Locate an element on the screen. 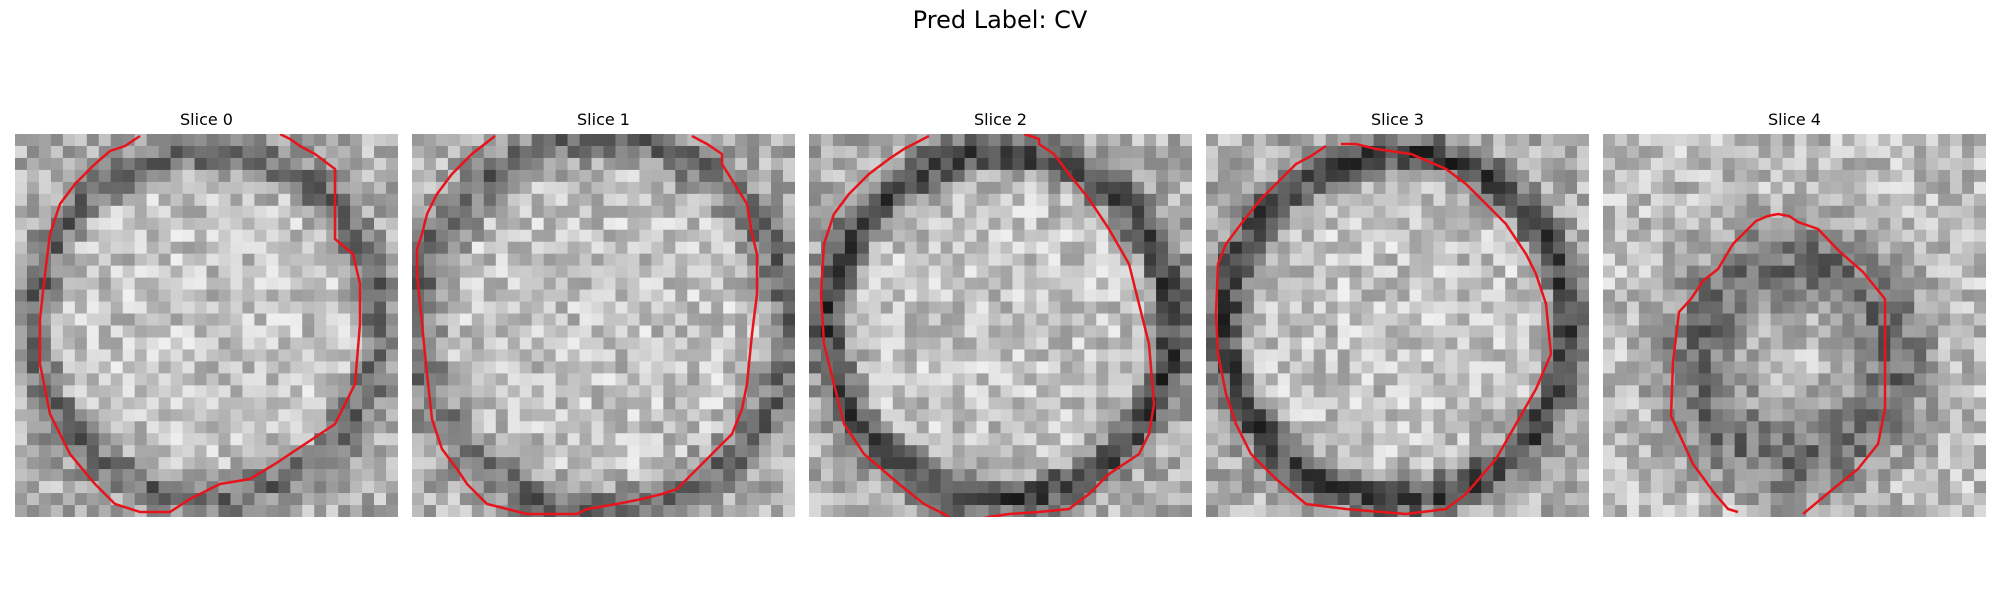  slice-title: Slice 0 is located at coordinates (206, 119).